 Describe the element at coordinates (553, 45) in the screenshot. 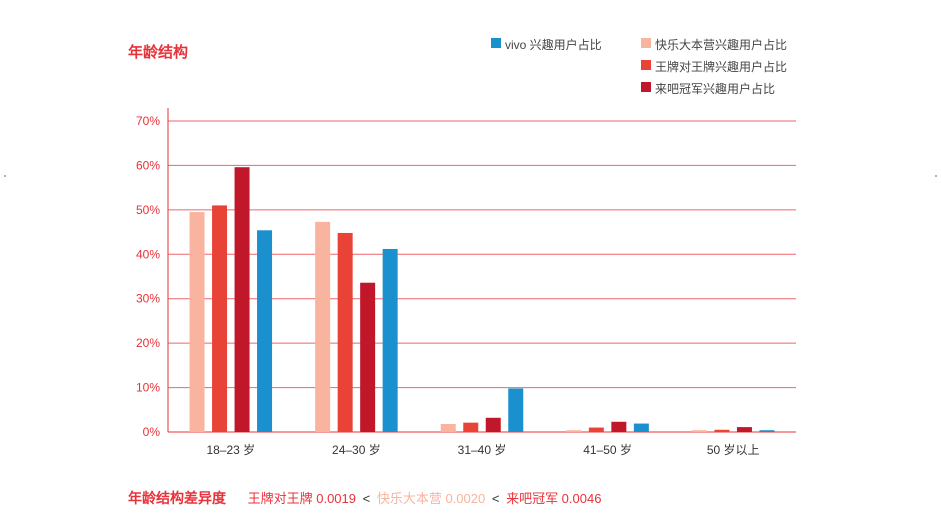

I see `legend-label-vivo: vivo 兴趣用户占比` at that location.